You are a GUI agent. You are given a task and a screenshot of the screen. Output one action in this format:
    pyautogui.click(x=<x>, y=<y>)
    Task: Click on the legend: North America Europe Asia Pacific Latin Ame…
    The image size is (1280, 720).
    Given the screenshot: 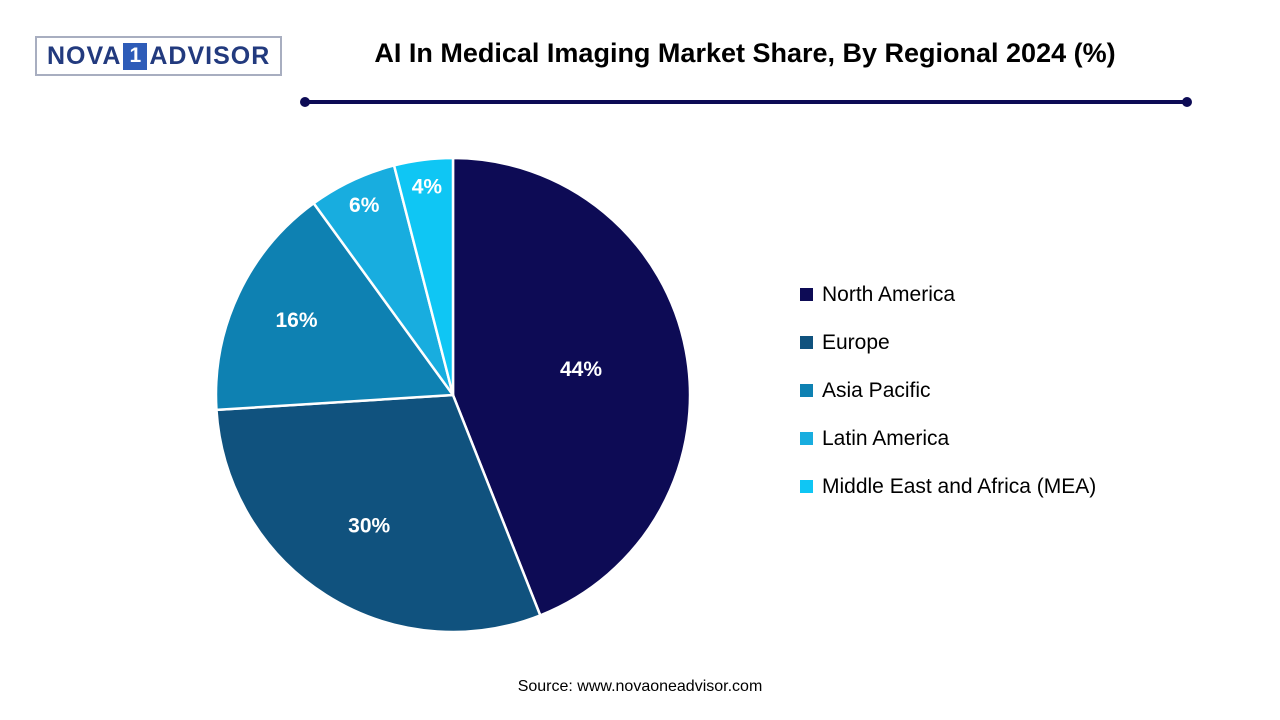 What is the action you would take?
    pyautogui.click(x=948, y=390)
    